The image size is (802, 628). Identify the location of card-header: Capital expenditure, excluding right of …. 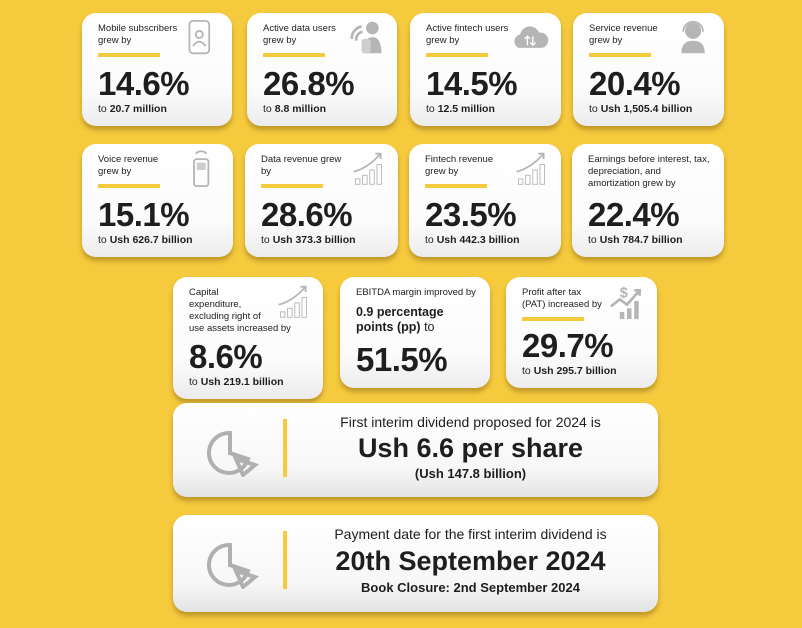
(250, 310).